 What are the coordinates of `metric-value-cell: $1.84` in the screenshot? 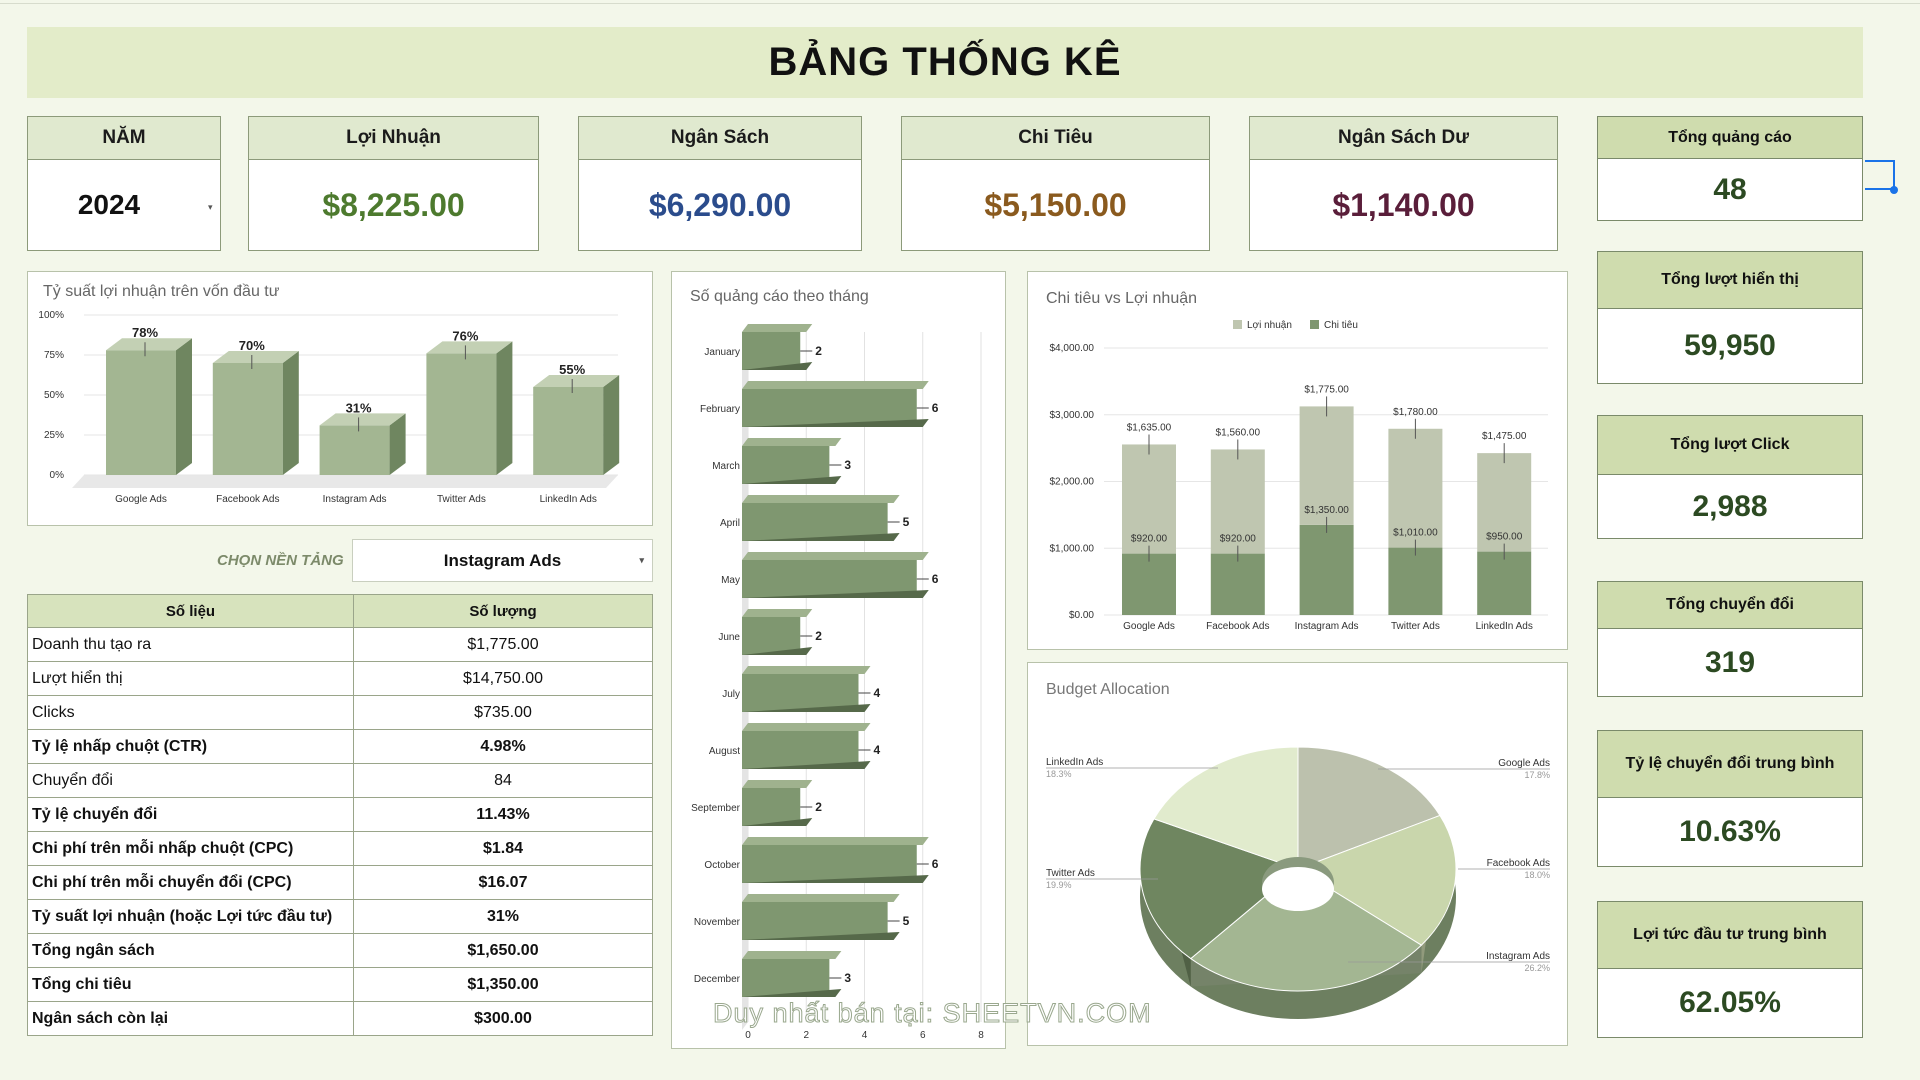 It's located at (503, 848).